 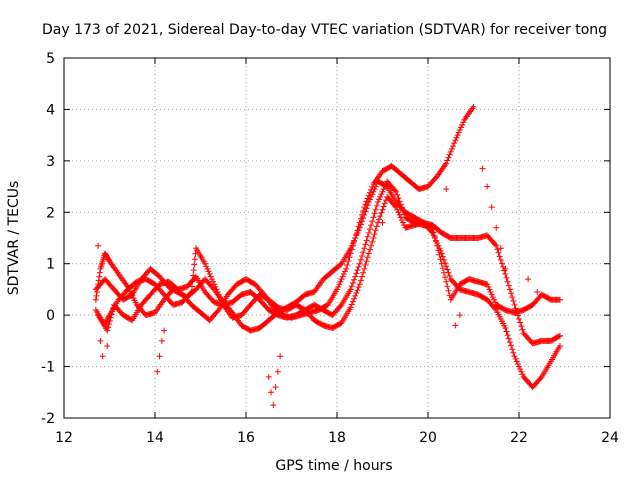 I want to click on x-tick-label: 22, so click(x=519, y=438).